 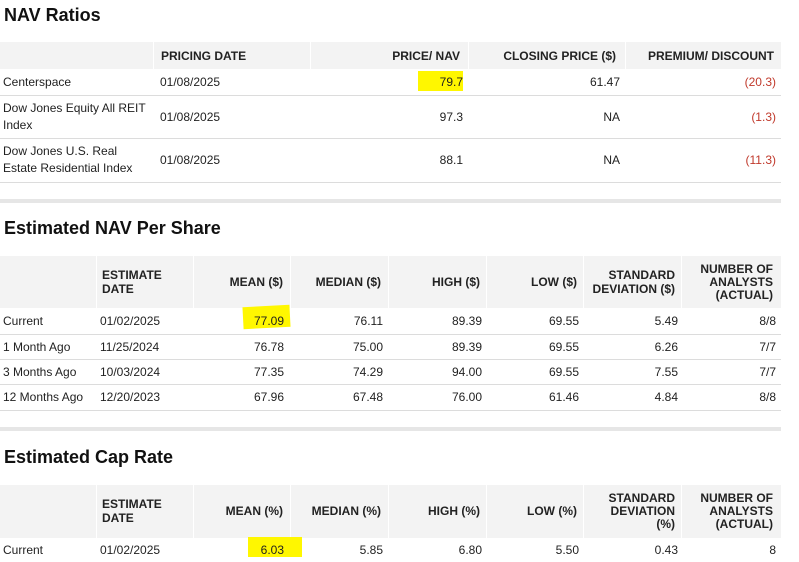 I want to click on header-pricing-date: PRICING DATE, so click(x=204, y=56).